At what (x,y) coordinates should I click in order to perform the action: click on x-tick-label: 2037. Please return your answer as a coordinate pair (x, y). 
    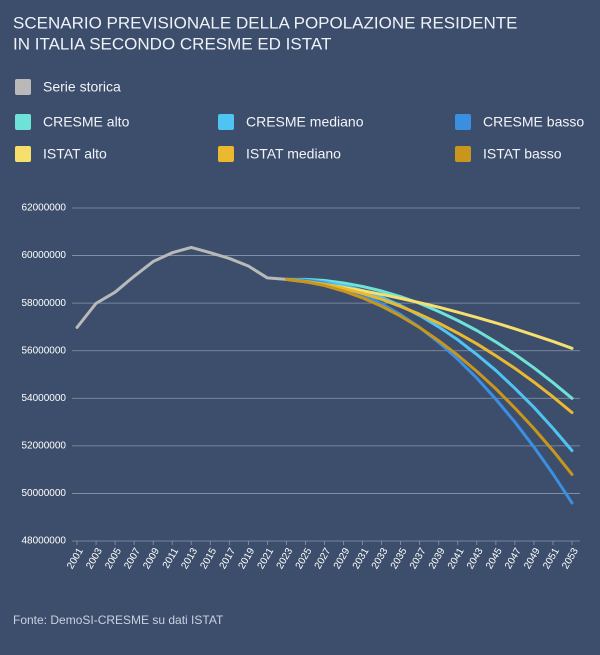
    Looking at the image, I should click on (418, 558).